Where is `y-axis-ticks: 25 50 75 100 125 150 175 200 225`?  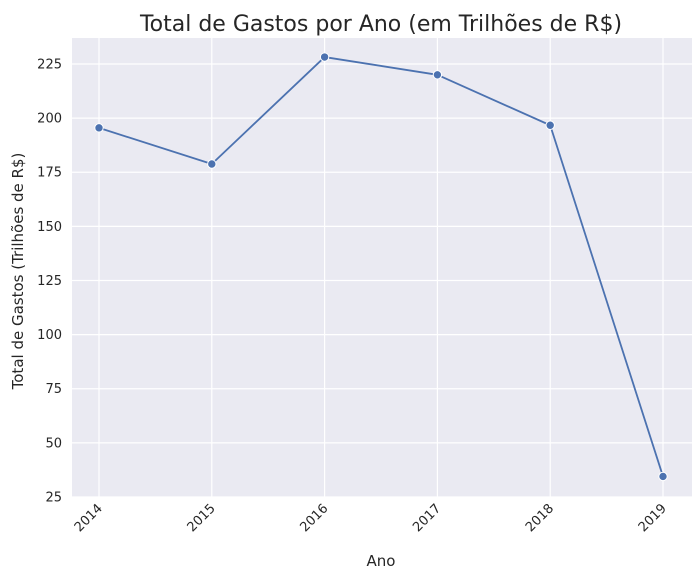 y-axis-ticks: 25 50 75 100 125 150 175 200 225 is located at coordinates (49, 281).